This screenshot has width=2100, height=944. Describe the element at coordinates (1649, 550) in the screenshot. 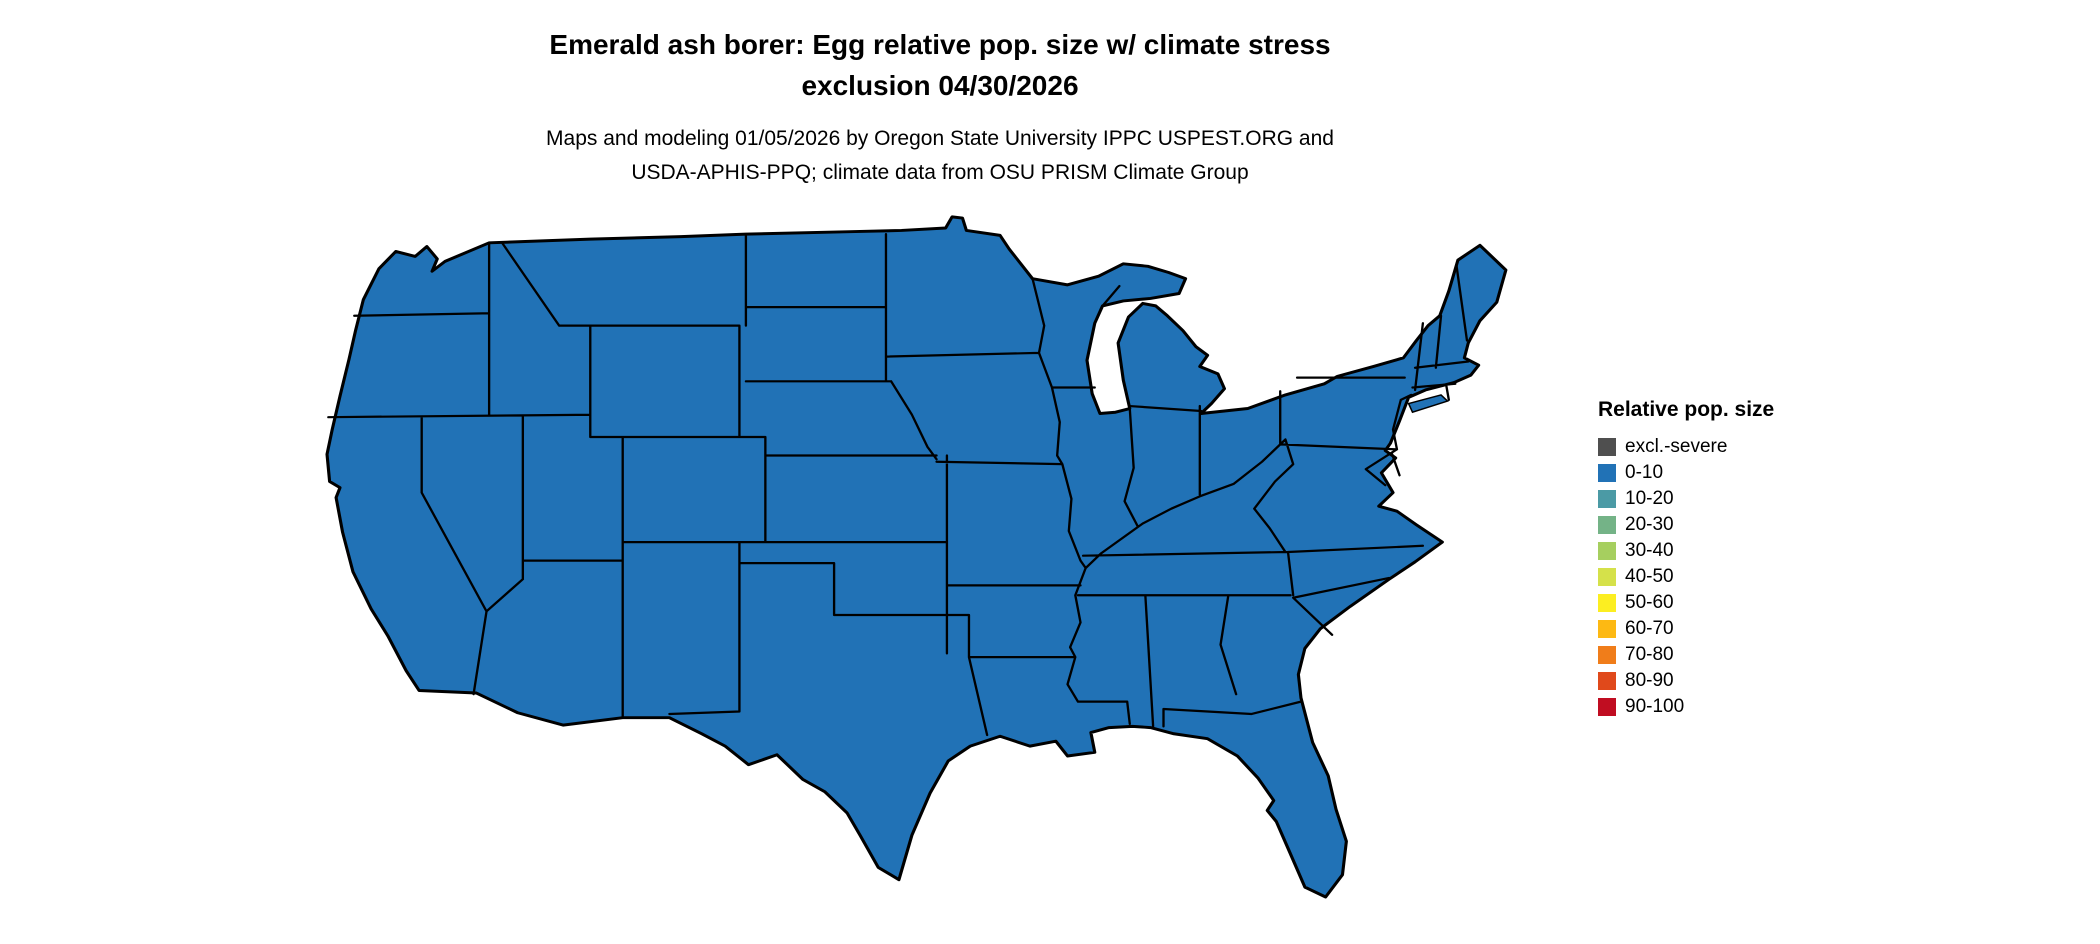

I see `legend-label: 30-40` at that location.